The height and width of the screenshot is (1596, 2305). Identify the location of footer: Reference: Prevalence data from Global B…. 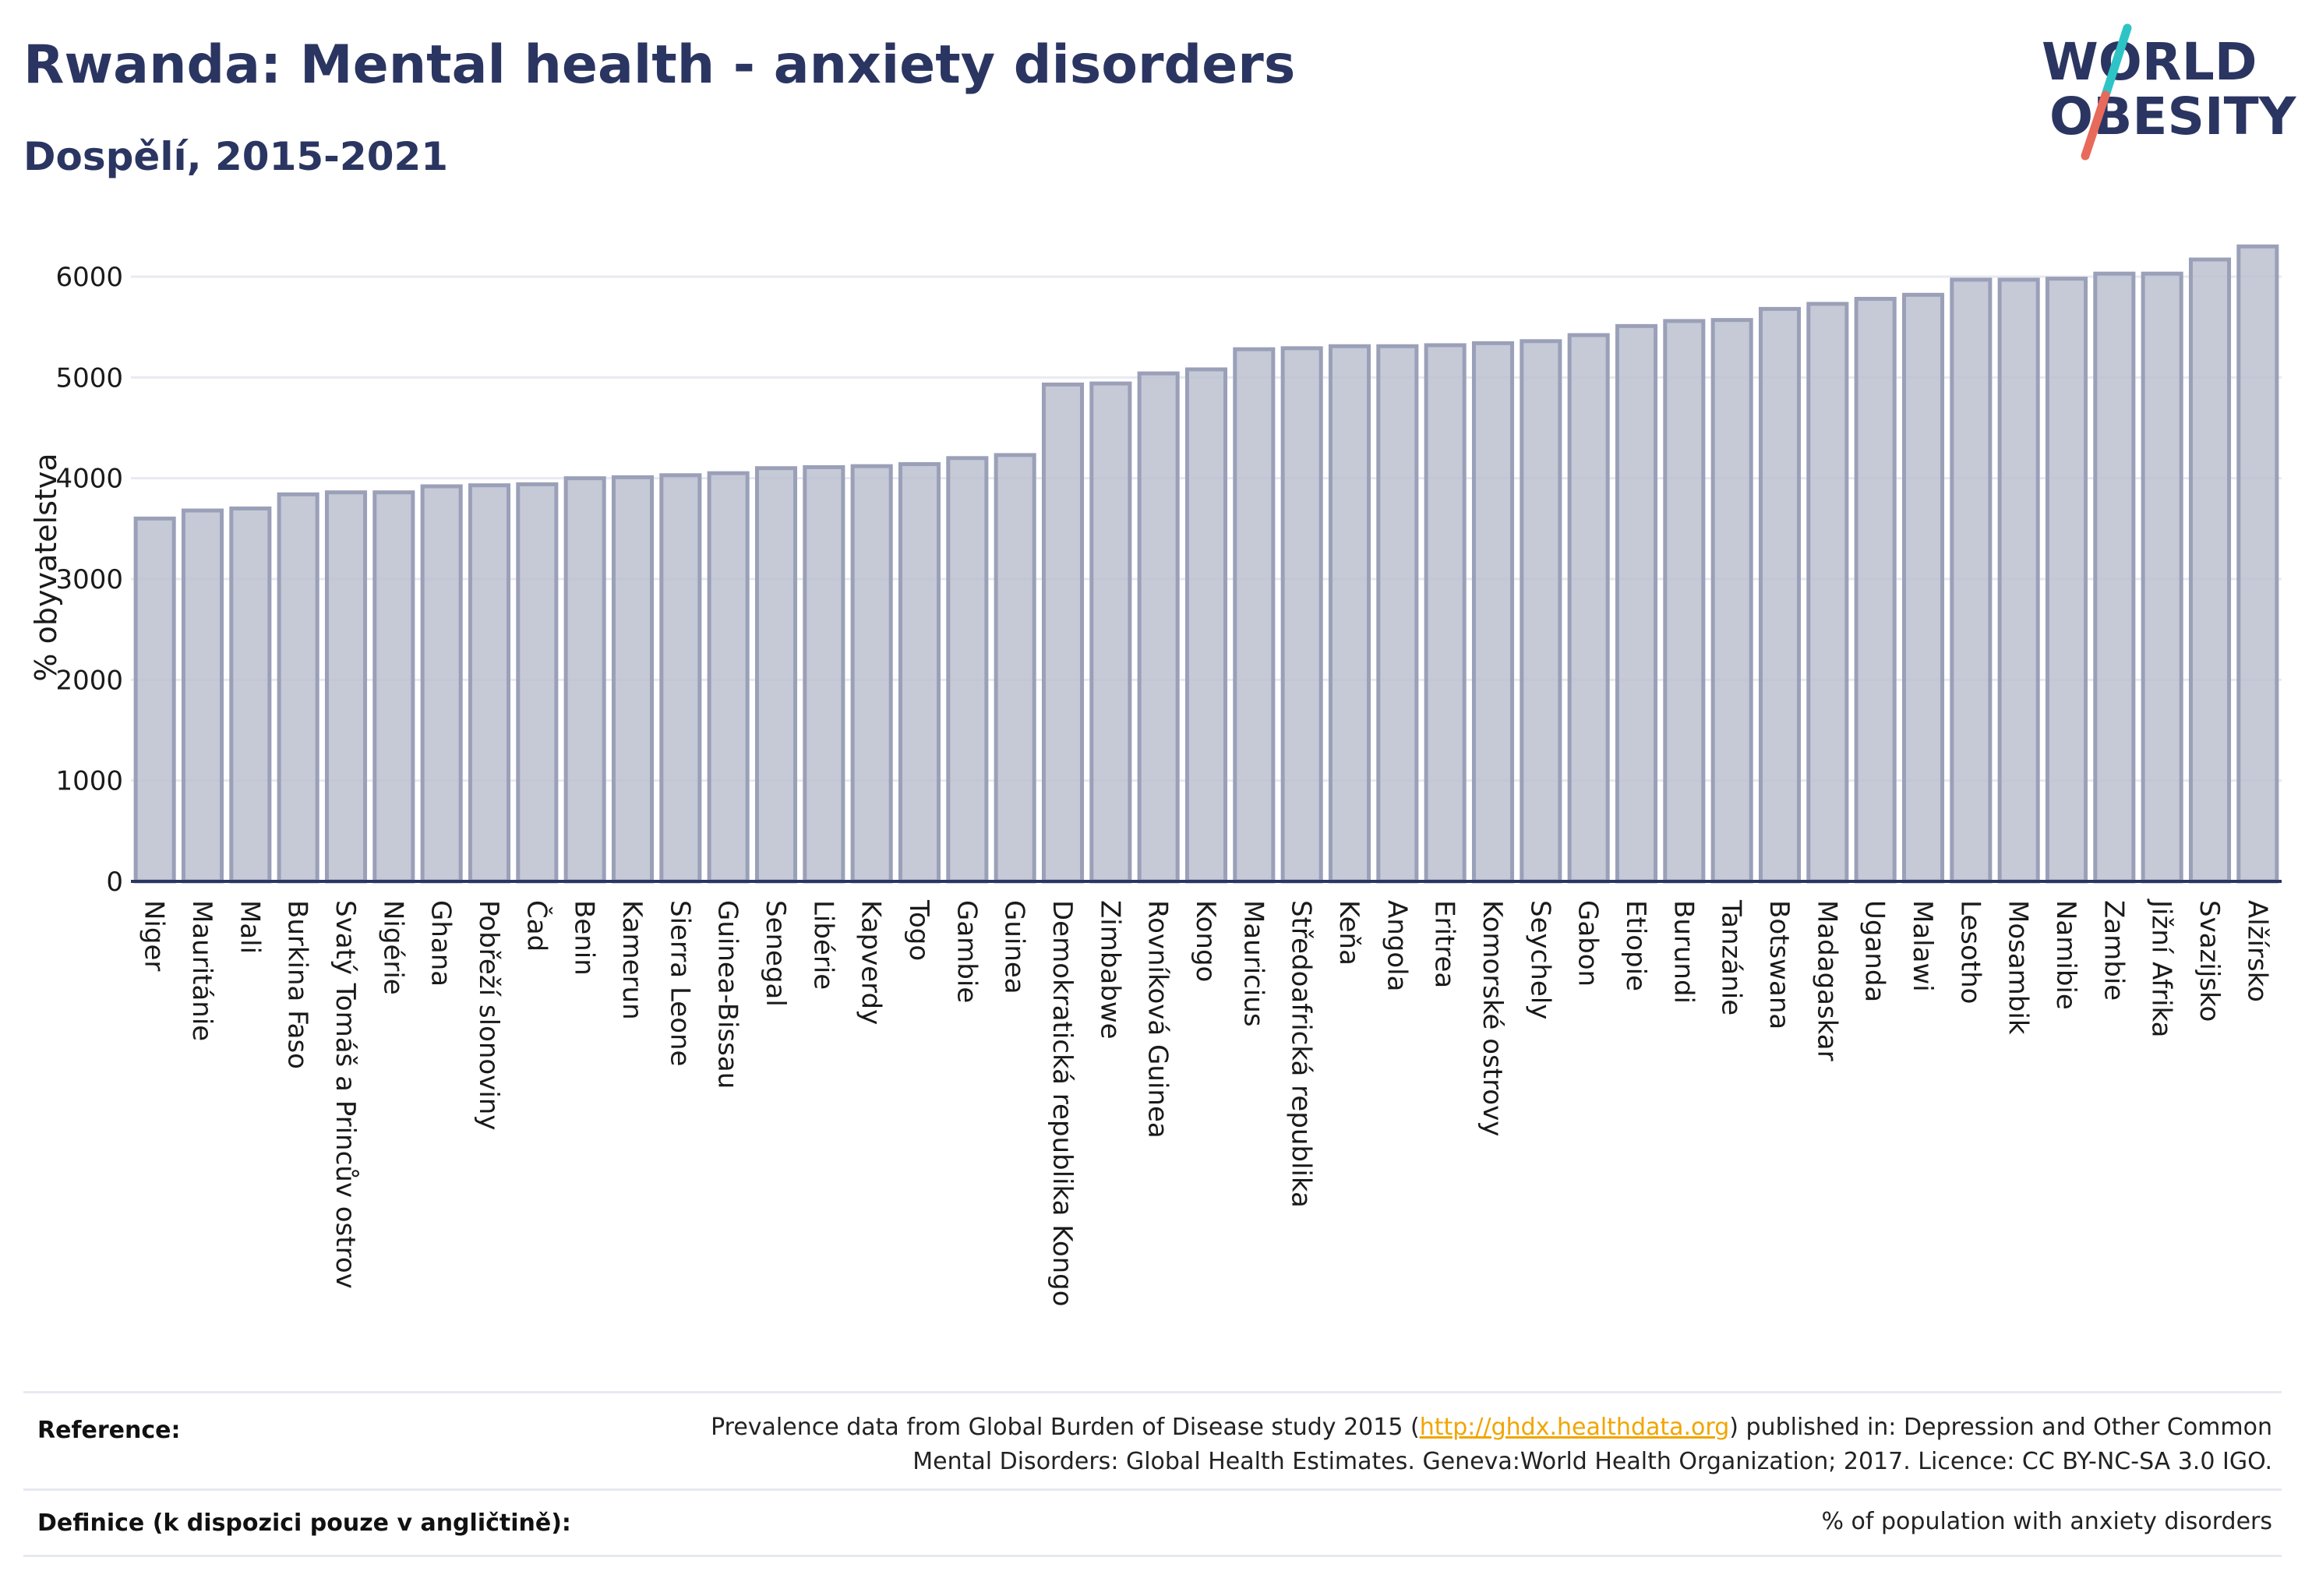
(1152, 1475).